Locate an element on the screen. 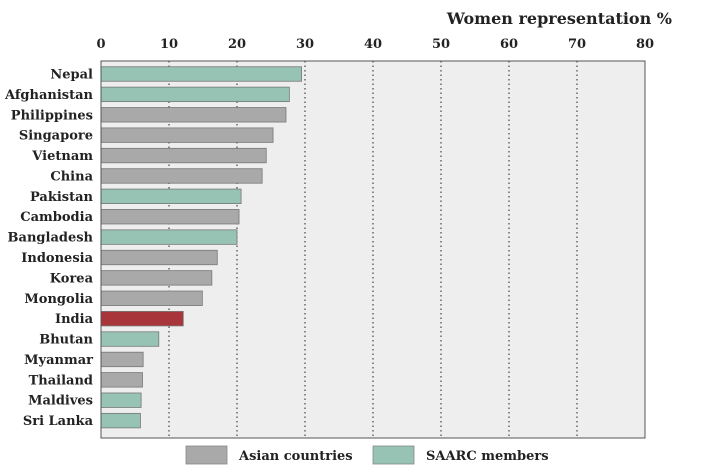 The width and height of the screenshot is (702, 472). x-tick-labels: 0 10 20 30 40 50 60 70 80 is located at coordinates (375, 44).